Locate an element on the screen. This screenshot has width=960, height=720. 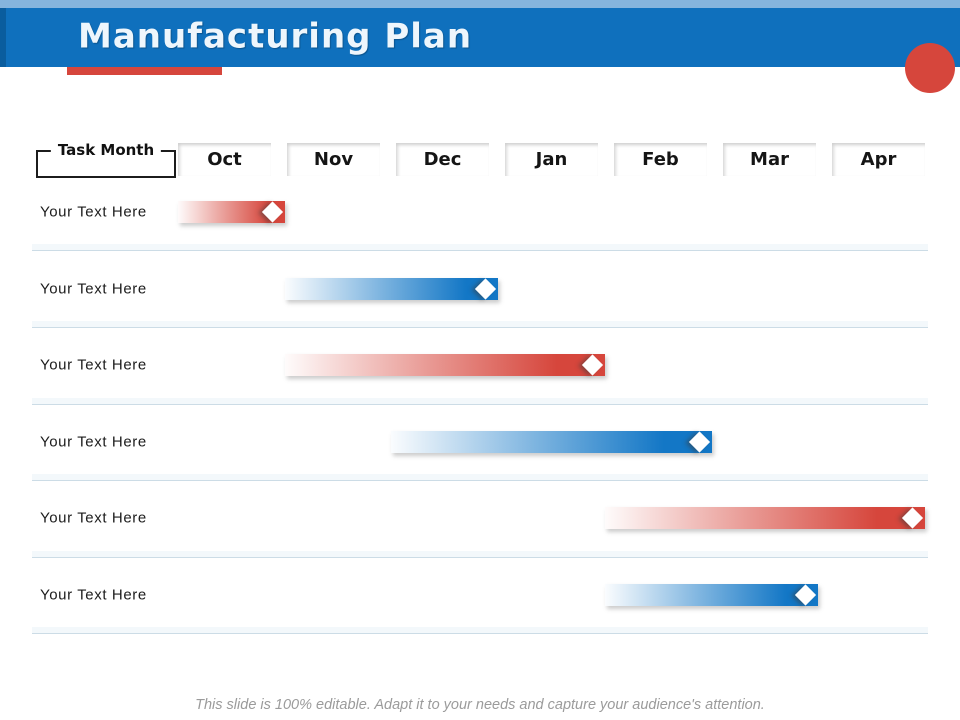
month-header-feb: Feb is located at coordinates (660, 159).